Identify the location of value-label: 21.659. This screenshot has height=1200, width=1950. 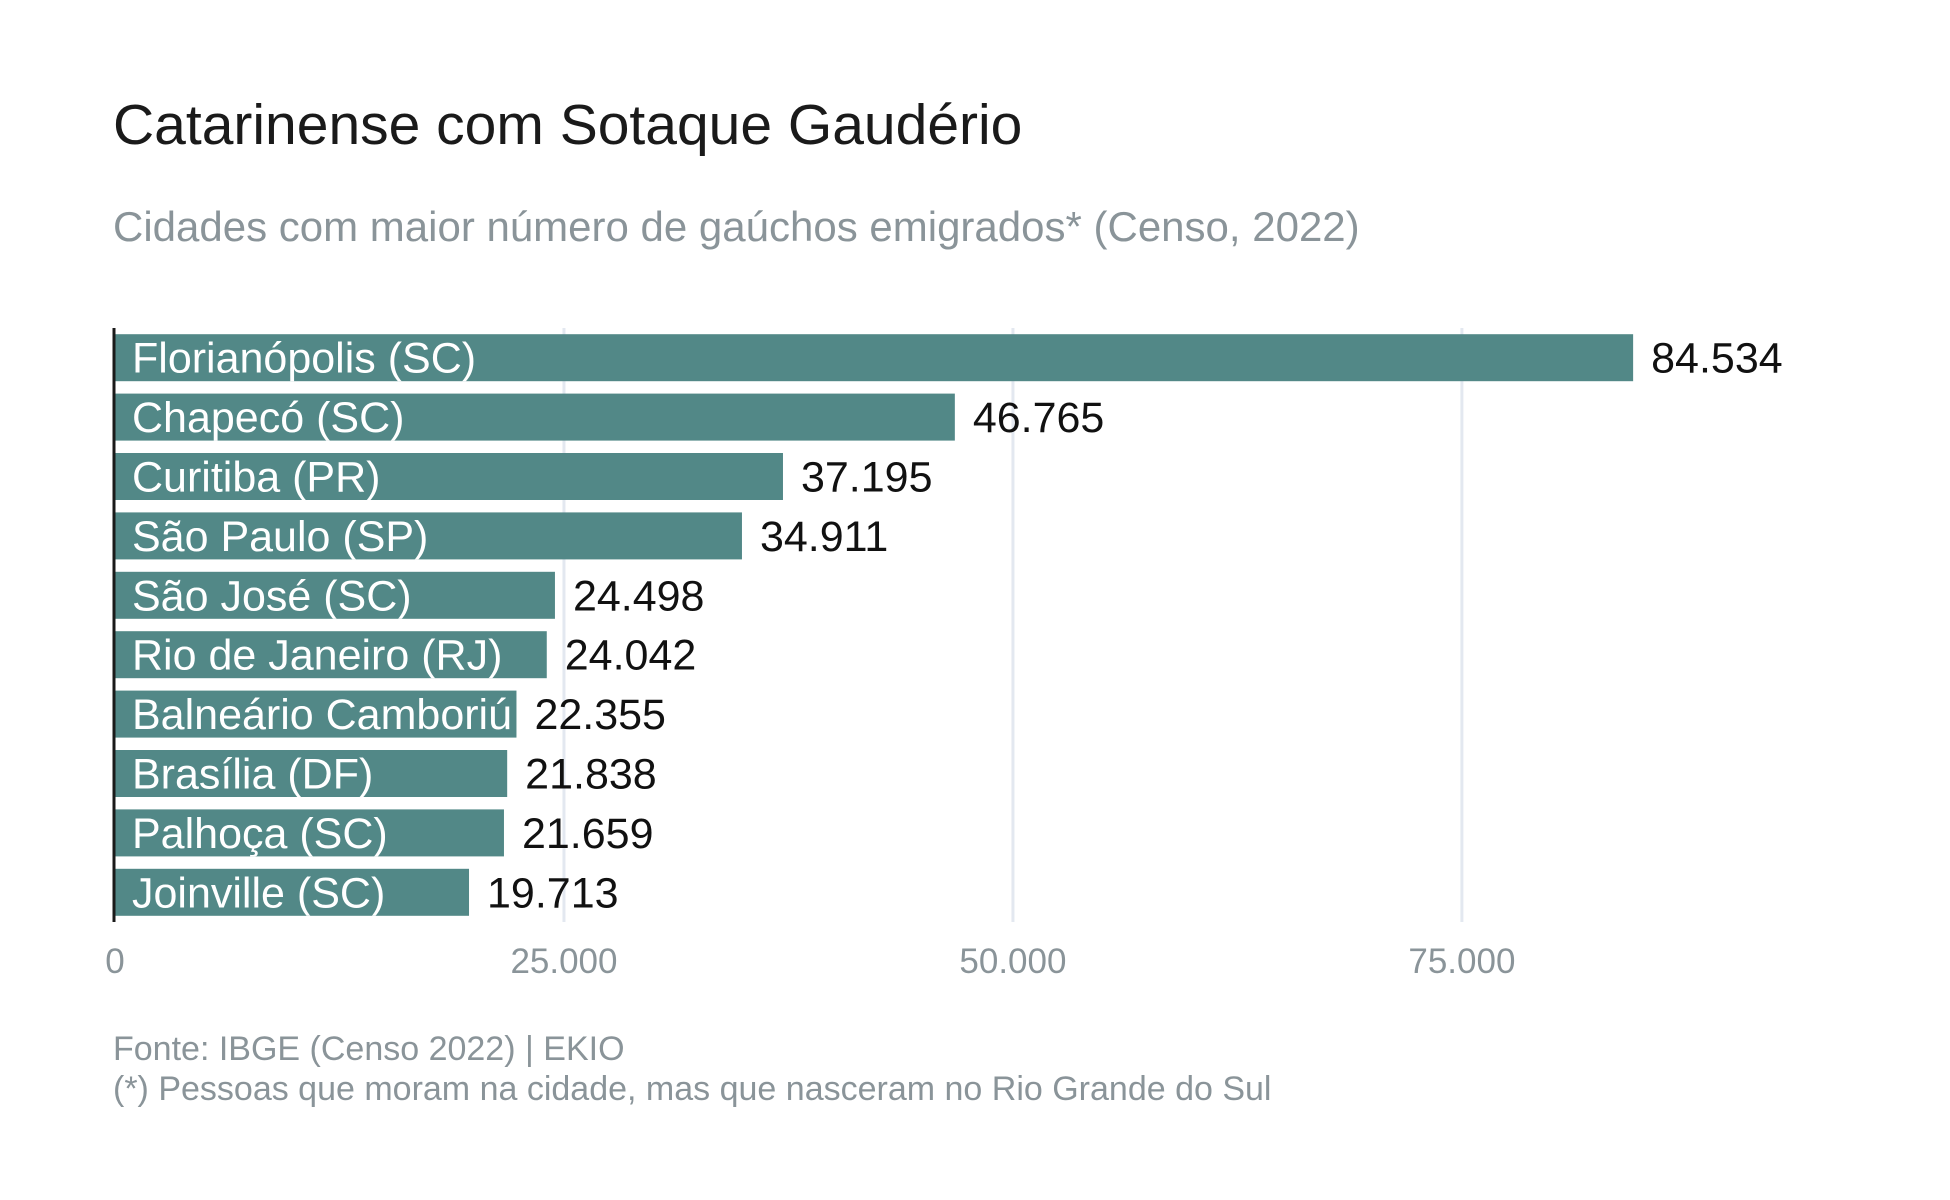
(588, 834).